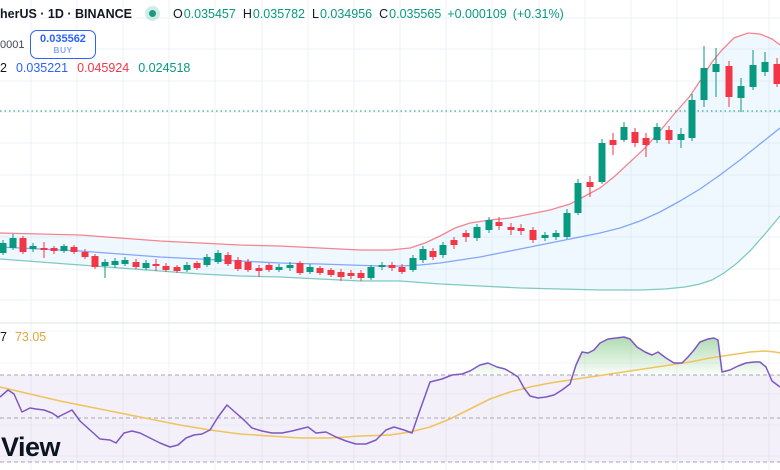  Describe the element at coordinates (611, 356) in the screenshot. I see `rsi-overbought-fill` at that location.